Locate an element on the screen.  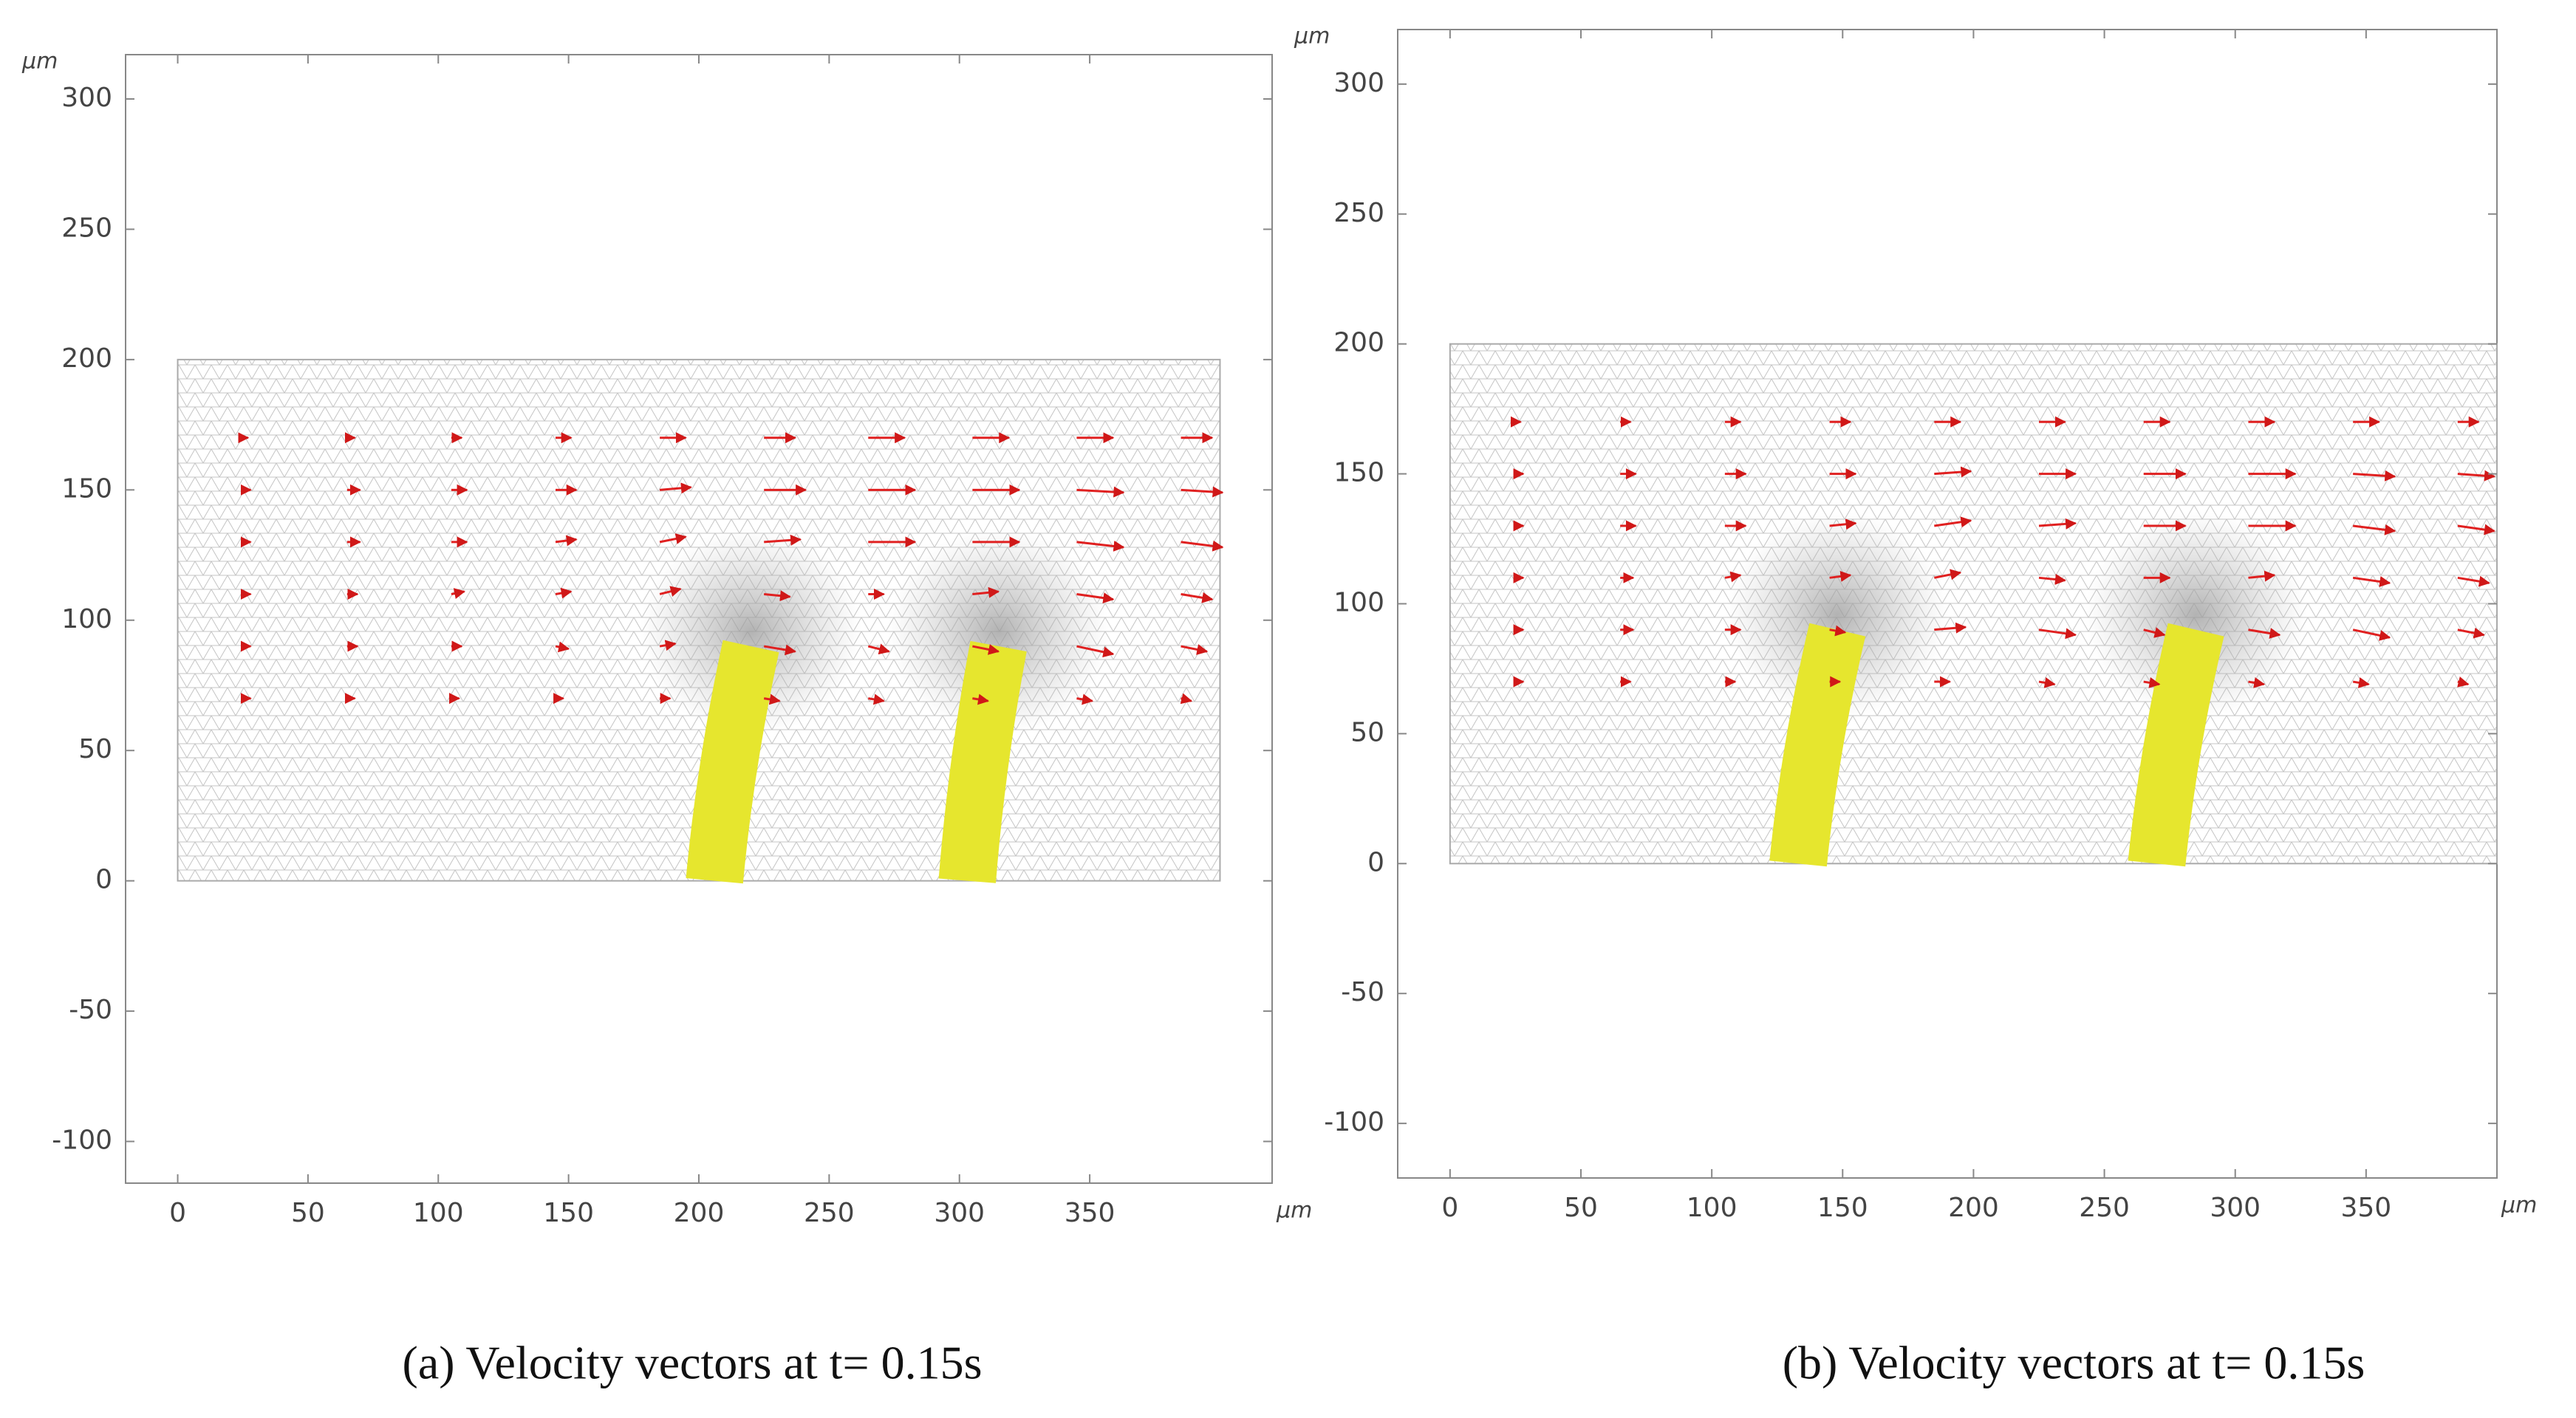
caption: (b) Velocity vectors at t= 0.15s is located at coordinates (2074, 1363).